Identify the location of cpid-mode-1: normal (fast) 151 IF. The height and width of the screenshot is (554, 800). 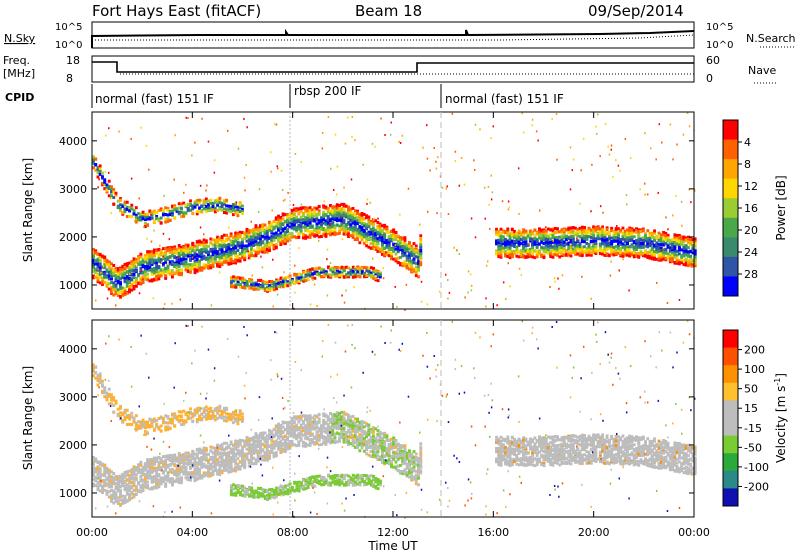
(154, 99).